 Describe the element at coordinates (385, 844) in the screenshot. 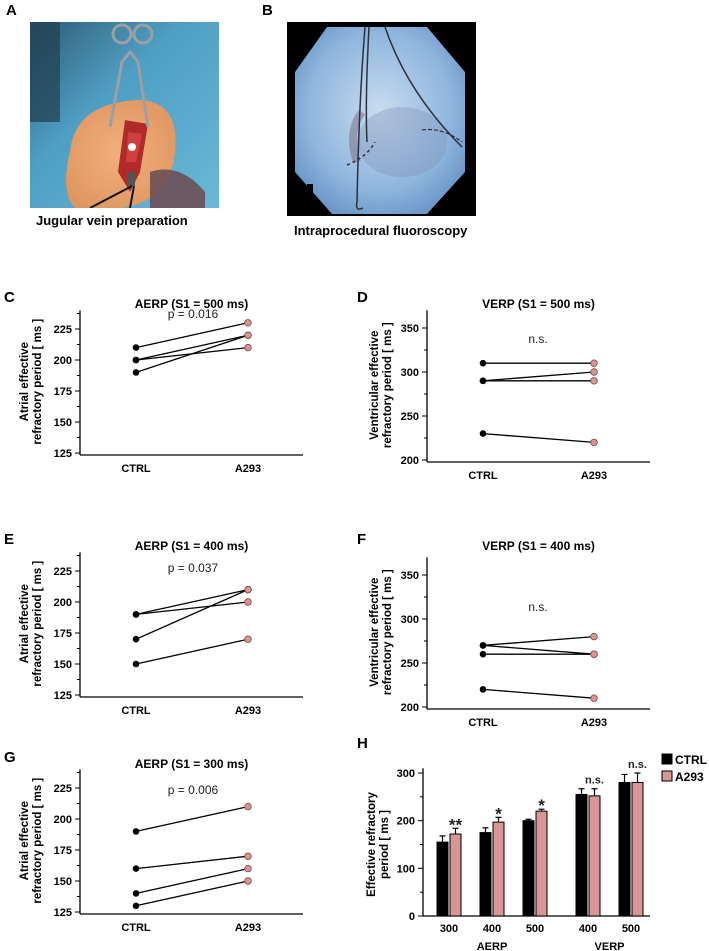

I see `y-axis-label: period [ ms ]` at that location.